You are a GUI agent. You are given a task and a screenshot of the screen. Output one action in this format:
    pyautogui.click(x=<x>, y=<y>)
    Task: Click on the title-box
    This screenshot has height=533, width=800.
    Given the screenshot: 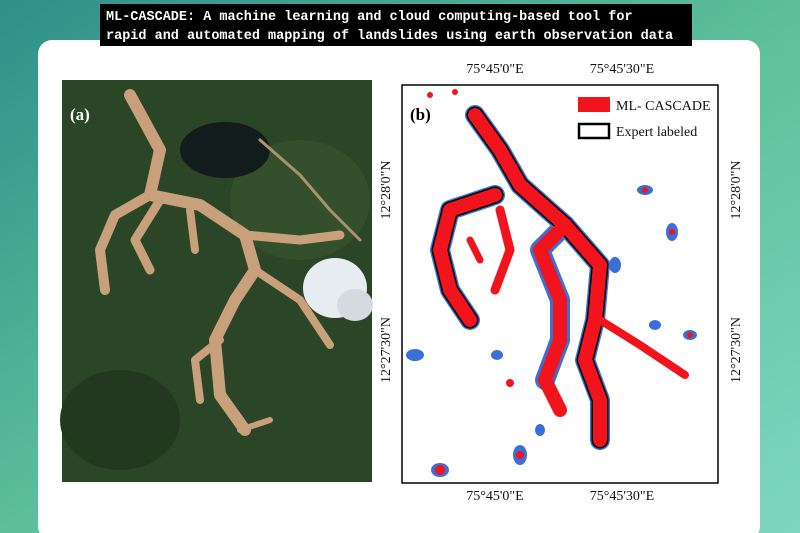 What is the action you would take?
    pyautogui.click(x=396, y=25)
    